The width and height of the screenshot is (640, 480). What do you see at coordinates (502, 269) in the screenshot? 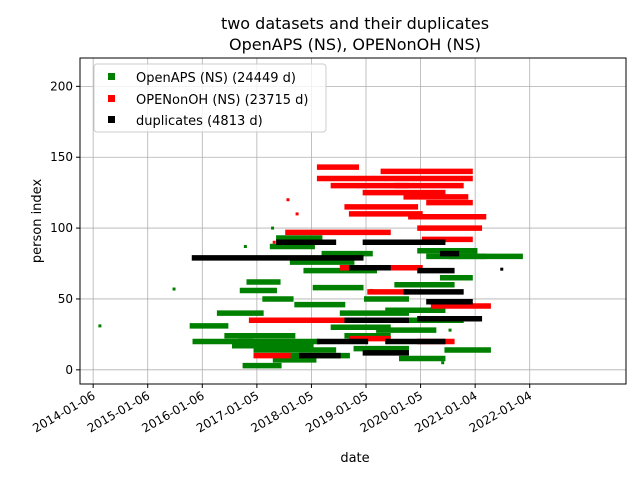
I see `data-point-duplicates` at bounding box center [502, 269].